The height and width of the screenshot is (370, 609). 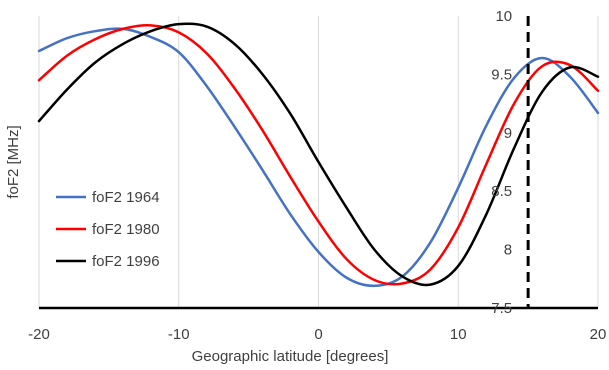 I want to click on legend-label-1: foF2 1964, so click(x=126, y=197).